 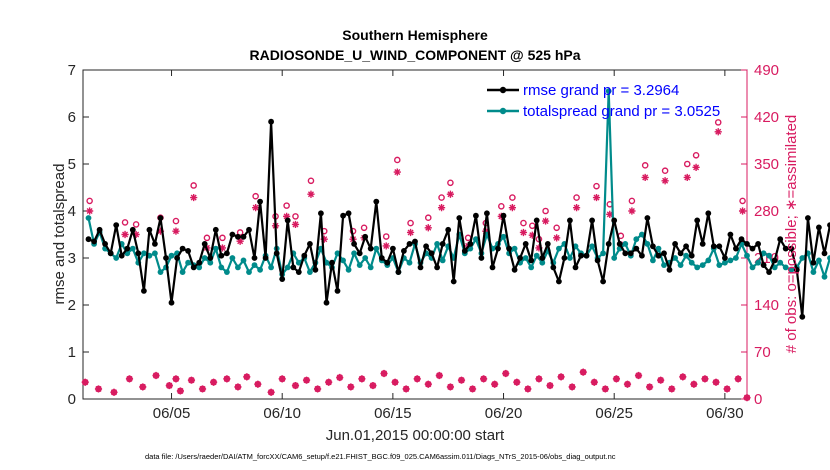 What do you see at coordinates (415, 435) in the screenshot?
I see `x-axis-label: Jun.01,2015 00:00:00 start` at bounding box center [415, 435].